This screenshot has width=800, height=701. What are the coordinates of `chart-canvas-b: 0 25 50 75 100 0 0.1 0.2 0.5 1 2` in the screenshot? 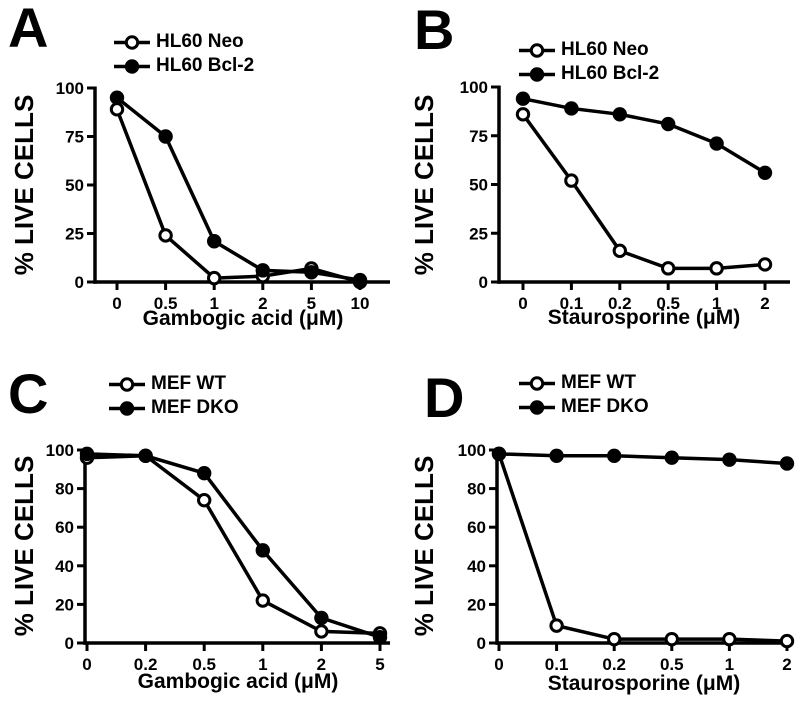 It's located at (625, 195).